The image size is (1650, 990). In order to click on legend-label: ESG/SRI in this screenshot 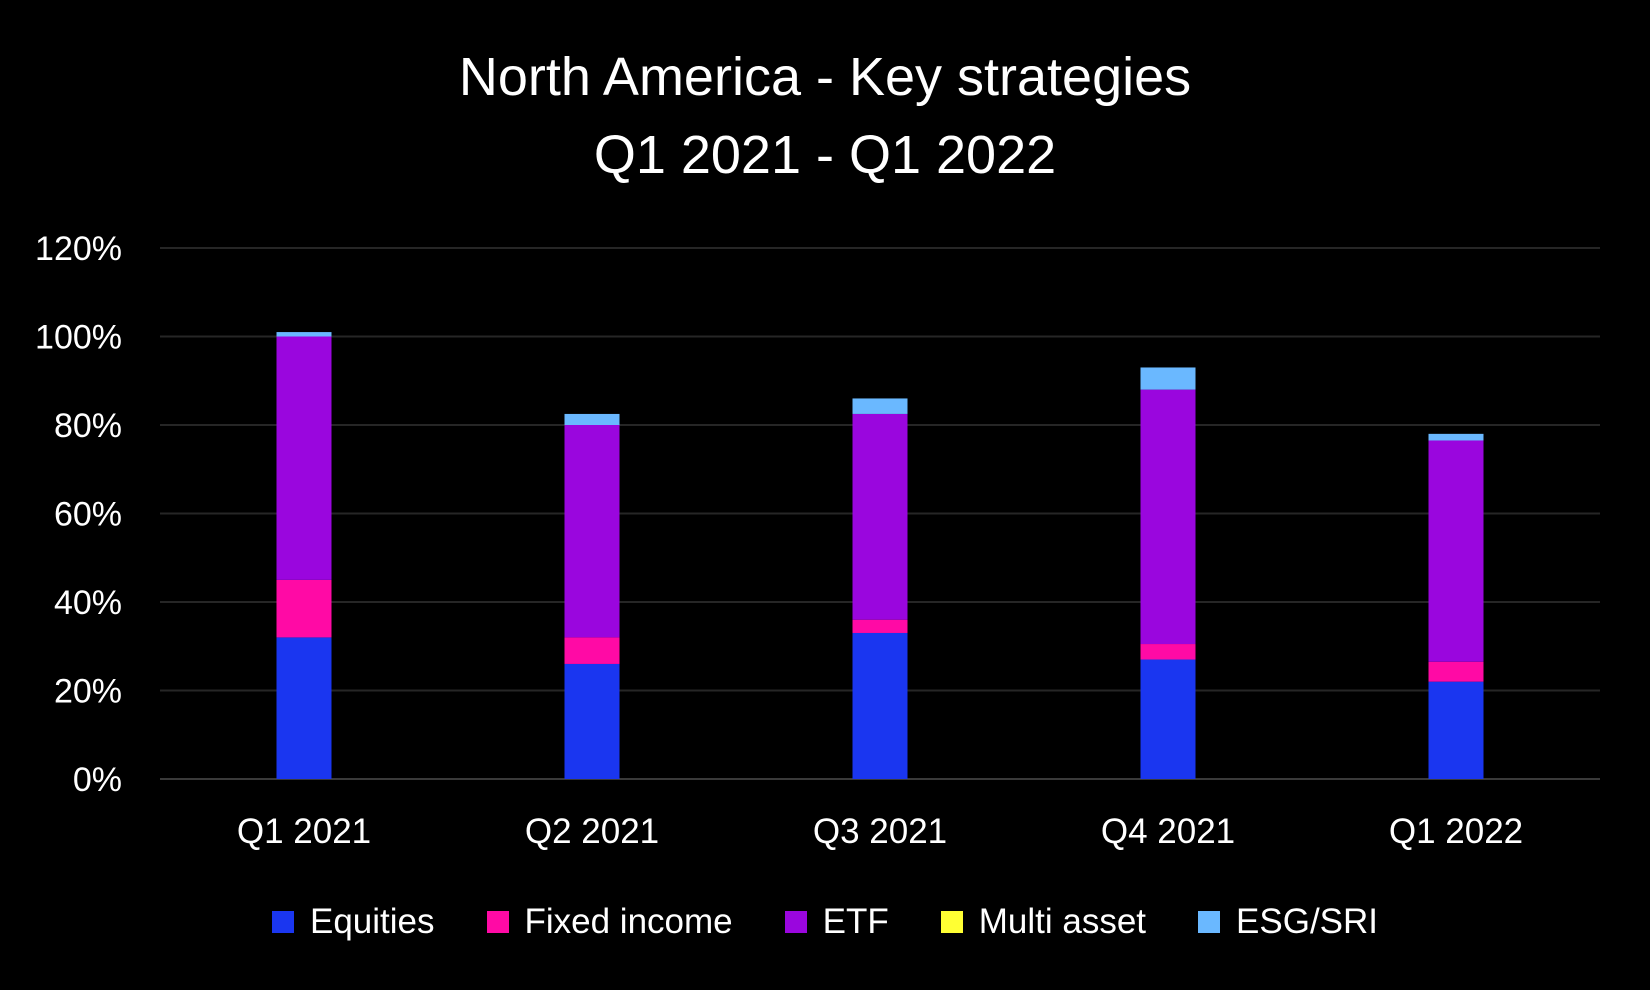, I will do `click(1307, 921)`.